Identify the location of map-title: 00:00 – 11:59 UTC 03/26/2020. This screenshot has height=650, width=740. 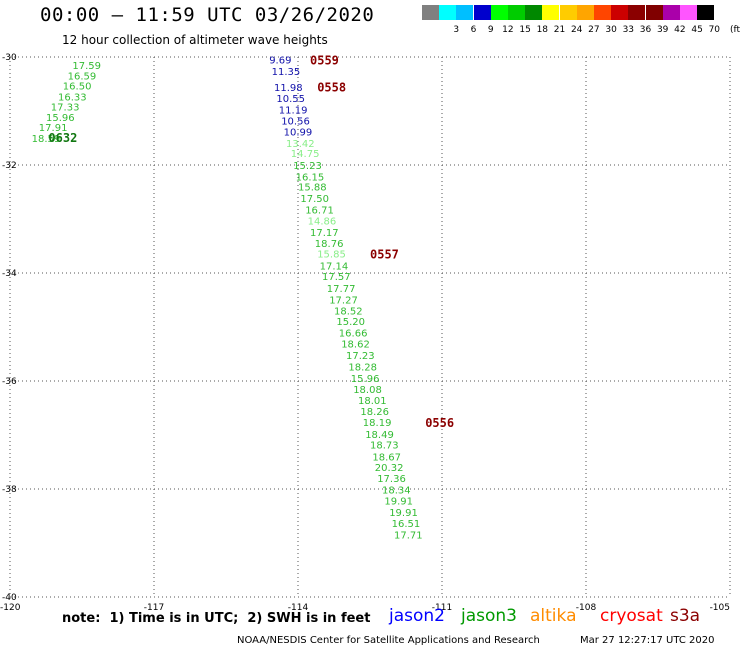
(207, 15).